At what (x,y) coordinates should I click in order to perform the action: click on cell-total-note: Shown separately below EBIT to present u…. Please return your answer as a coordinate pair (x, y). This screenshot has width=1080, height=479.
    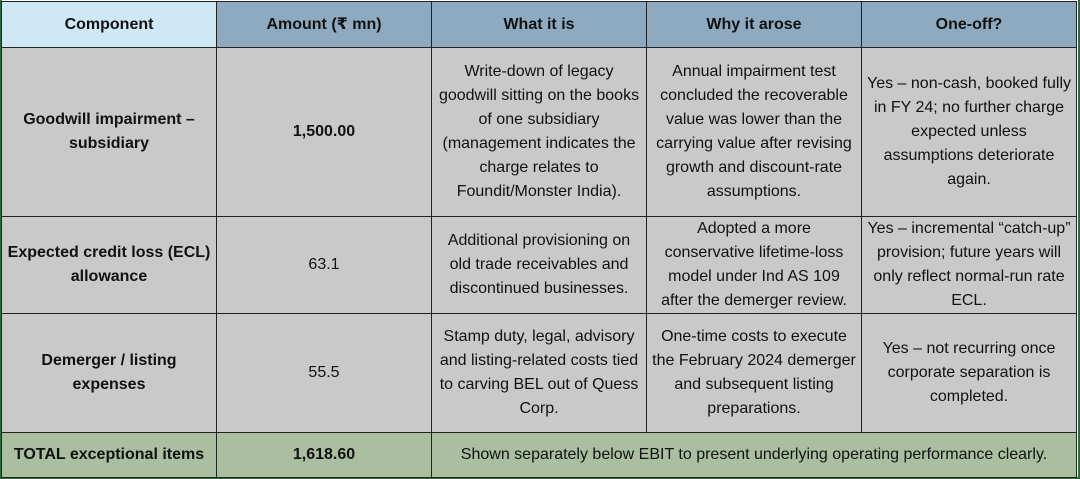
    Looking at the image, I should click on (754, 455).